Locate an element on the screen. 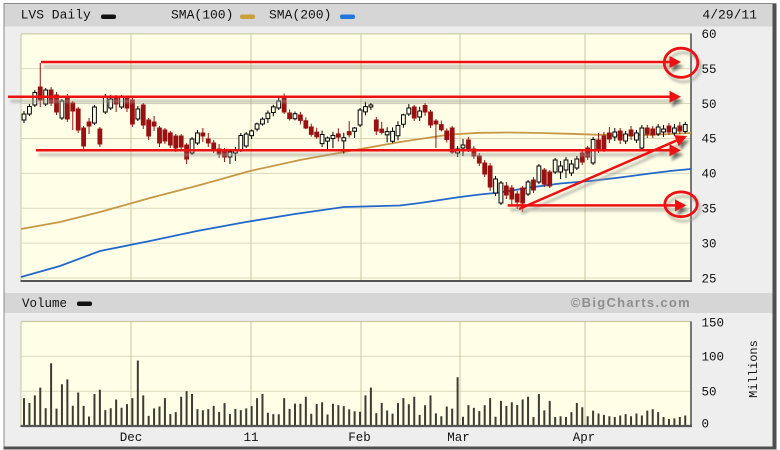  svg-text: 60 is located at coordinates (709, 35).